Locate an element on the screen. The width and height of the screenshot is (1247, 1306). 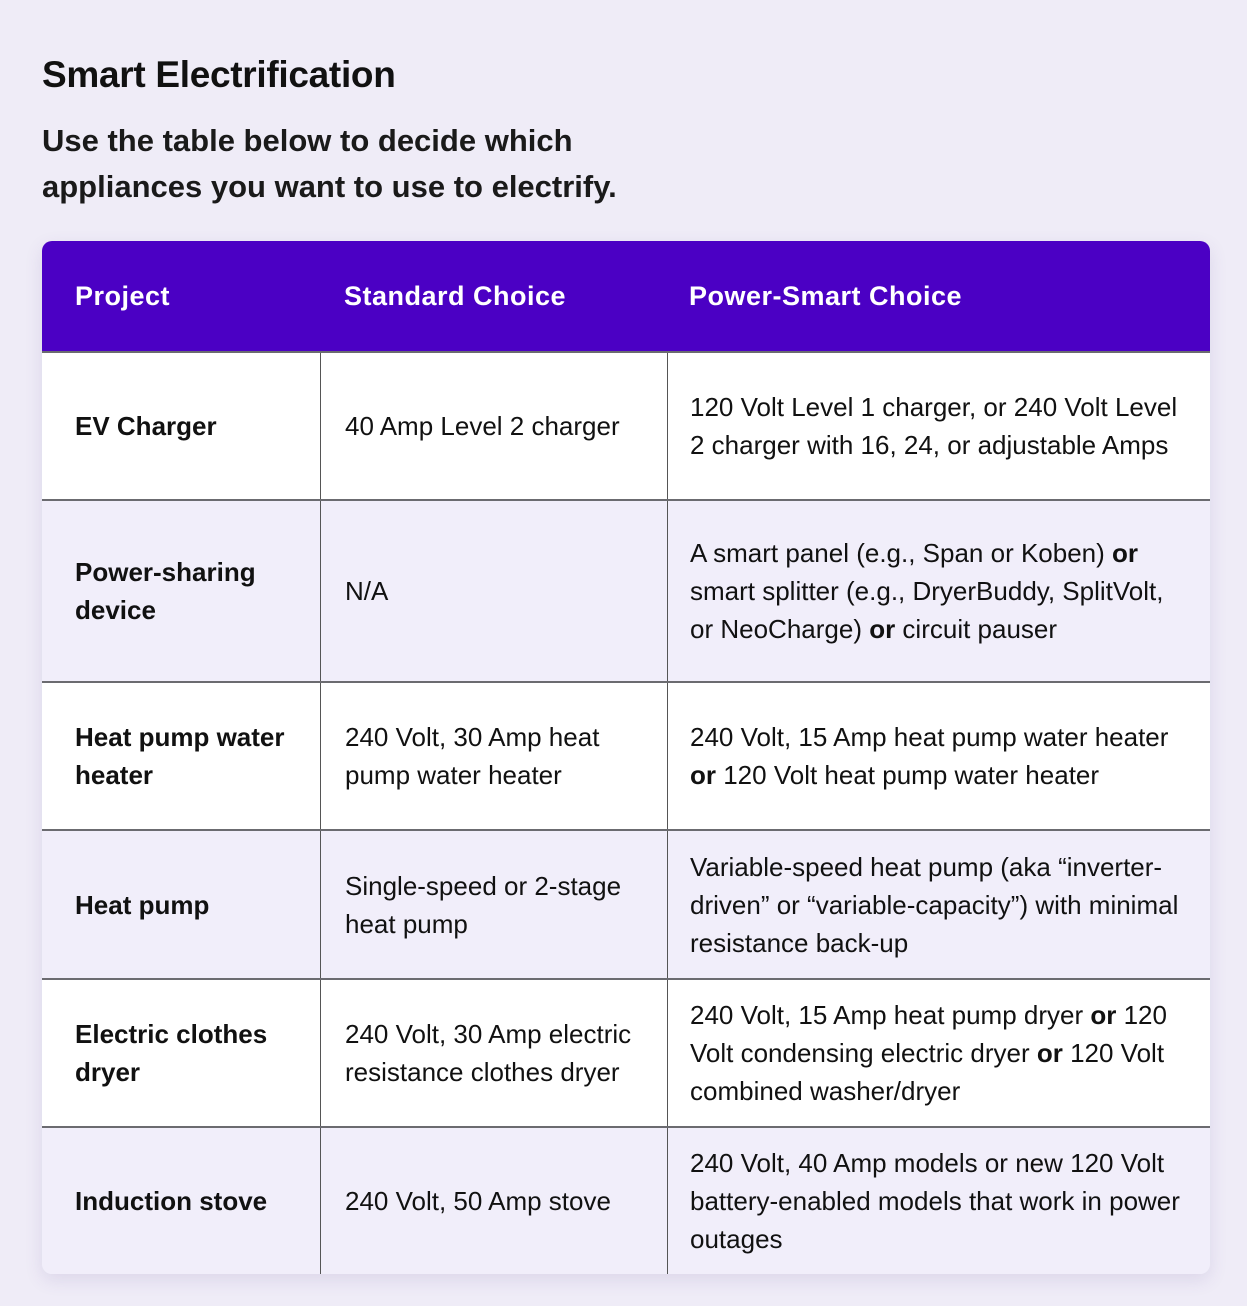
project-cell: EV Charger is located at coordinates (146, 426).